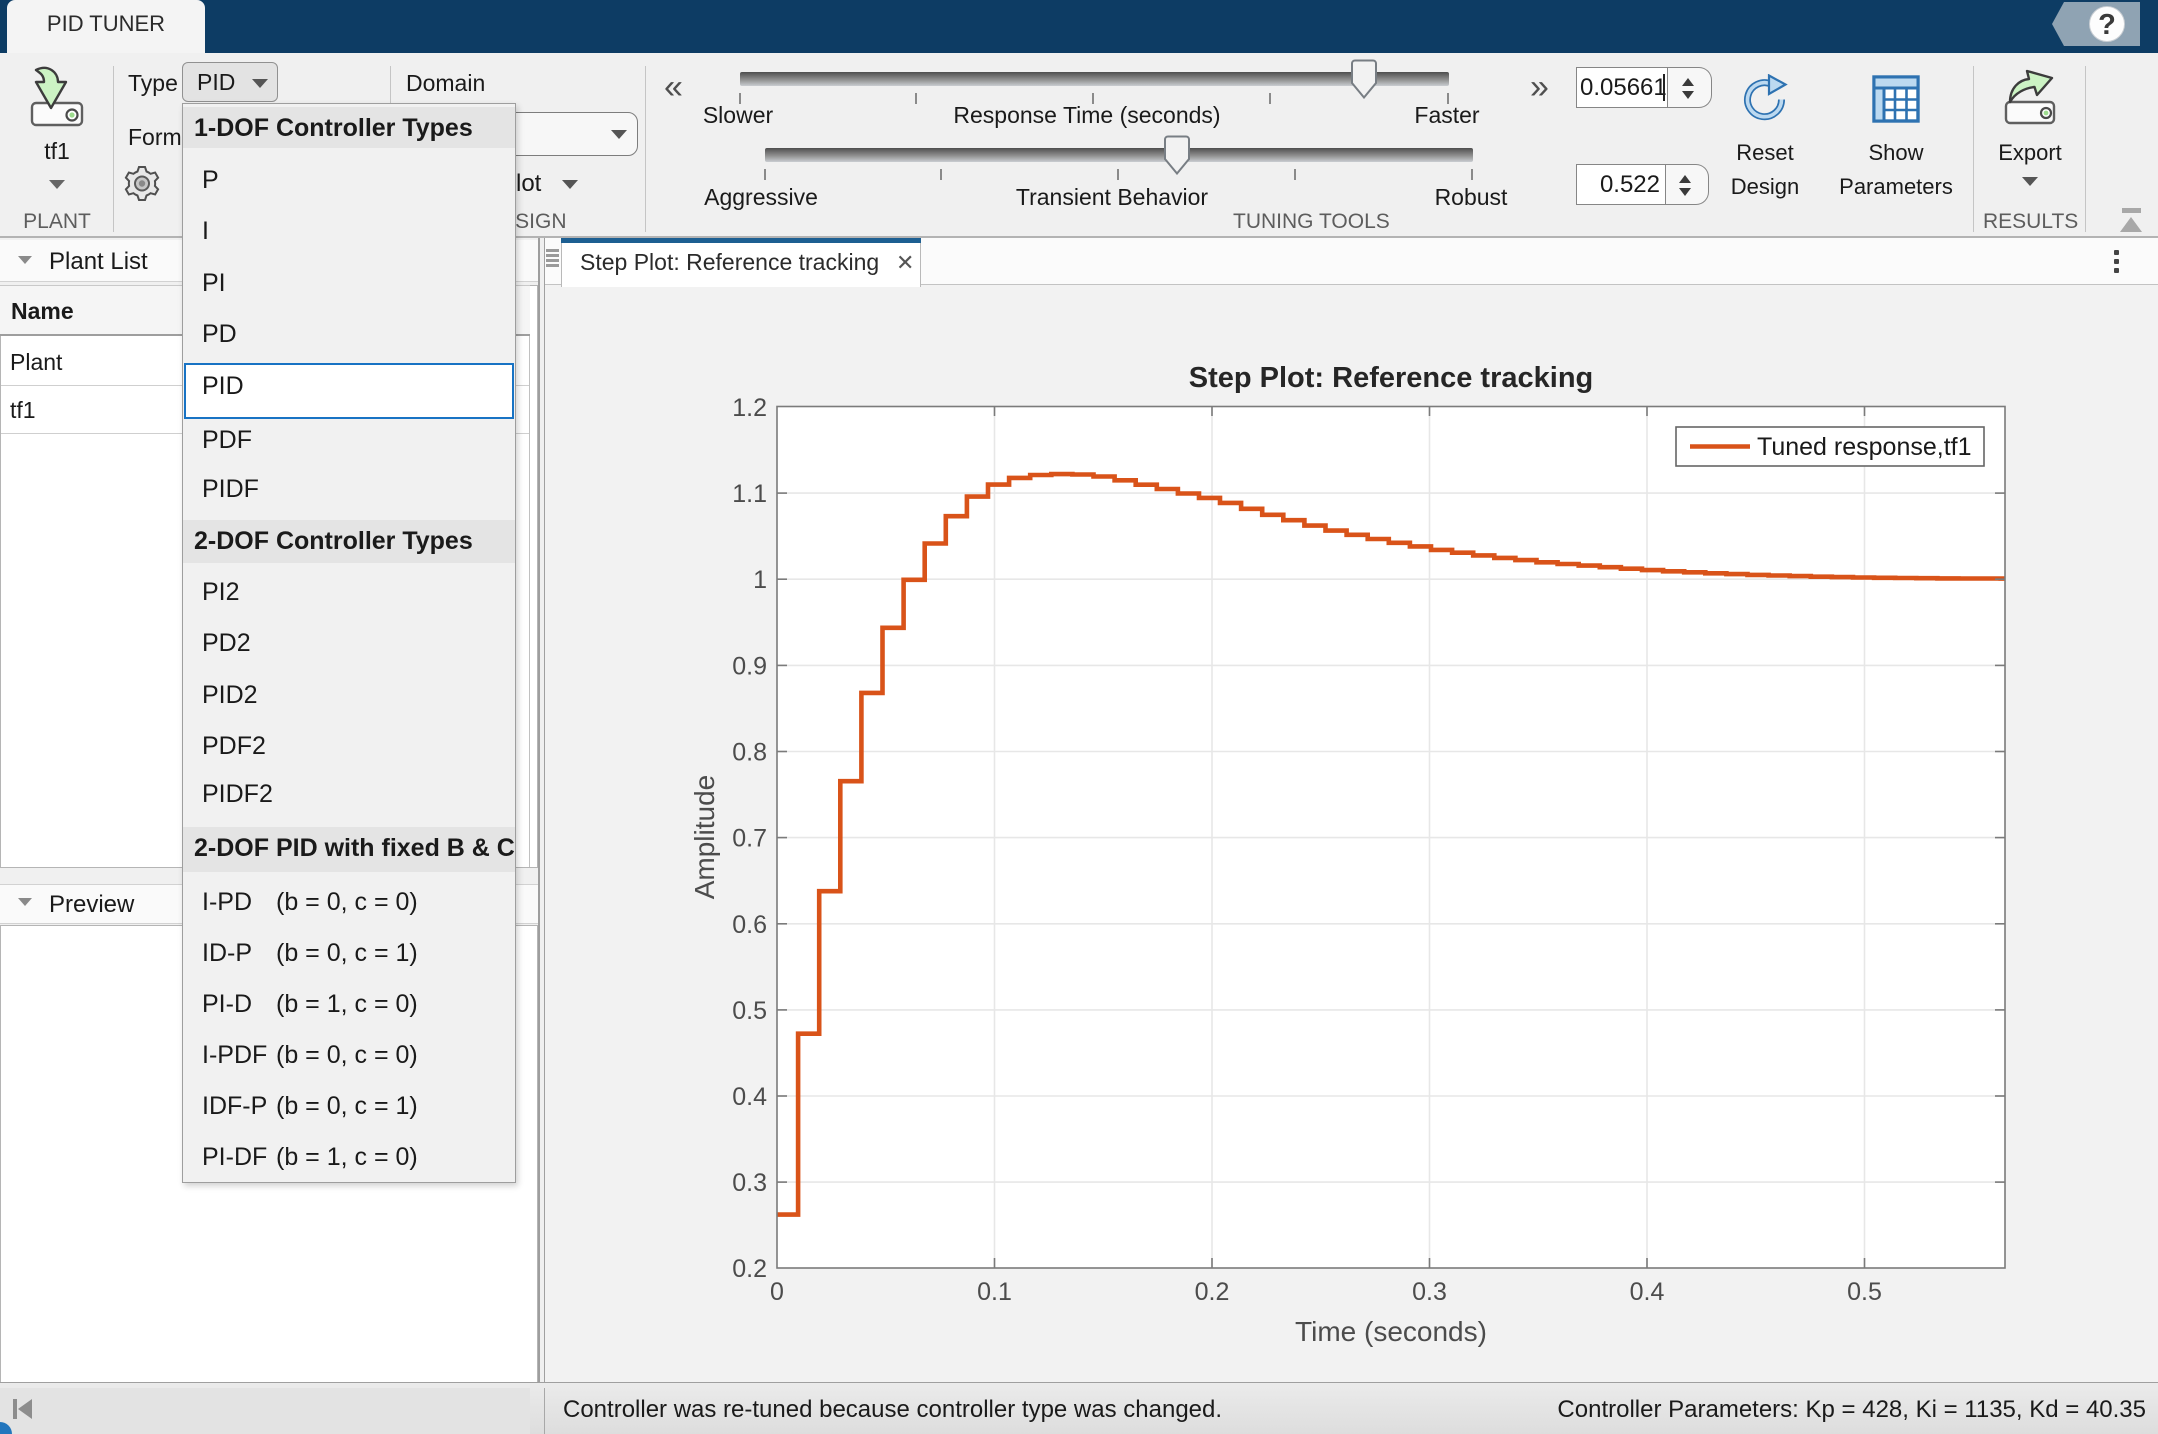 Image resolution: width=2158 pixels, height=1434 pixels. I want to click on svg-text: 0.7, so click(749, 839).